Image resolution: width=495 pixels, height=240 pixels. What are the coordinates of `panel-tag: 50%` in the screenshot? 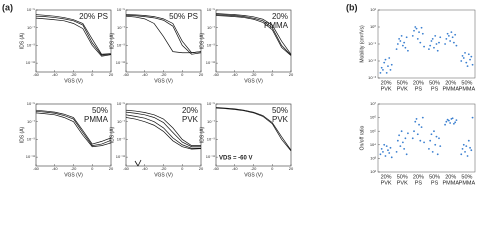 It's located at (280, 110).